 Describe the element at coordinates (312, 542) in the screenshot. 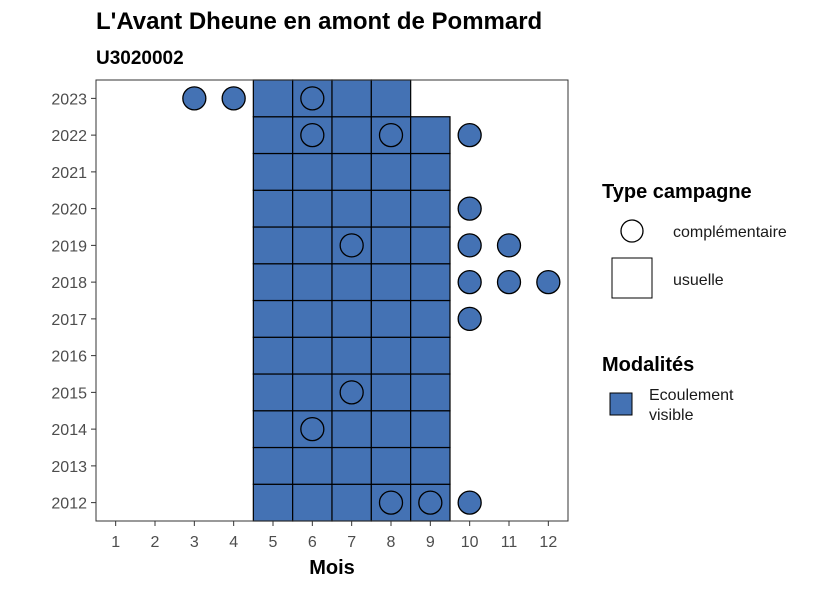

I see `x-tick-label: 6` at that location.